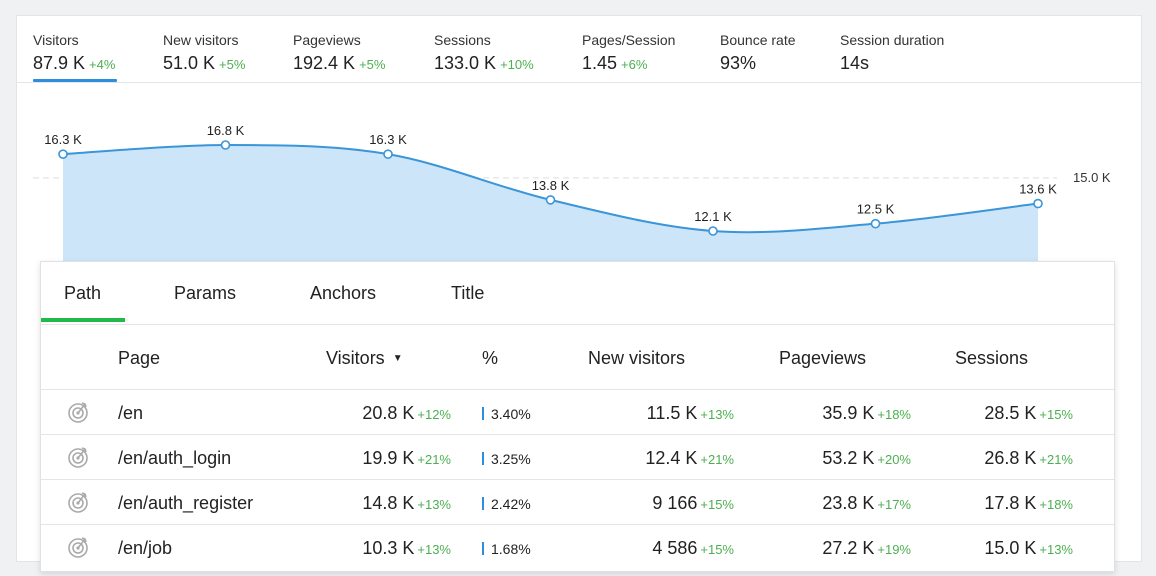  I want to click on column-header-visitors: Visitors ▼, so click(364, 360).